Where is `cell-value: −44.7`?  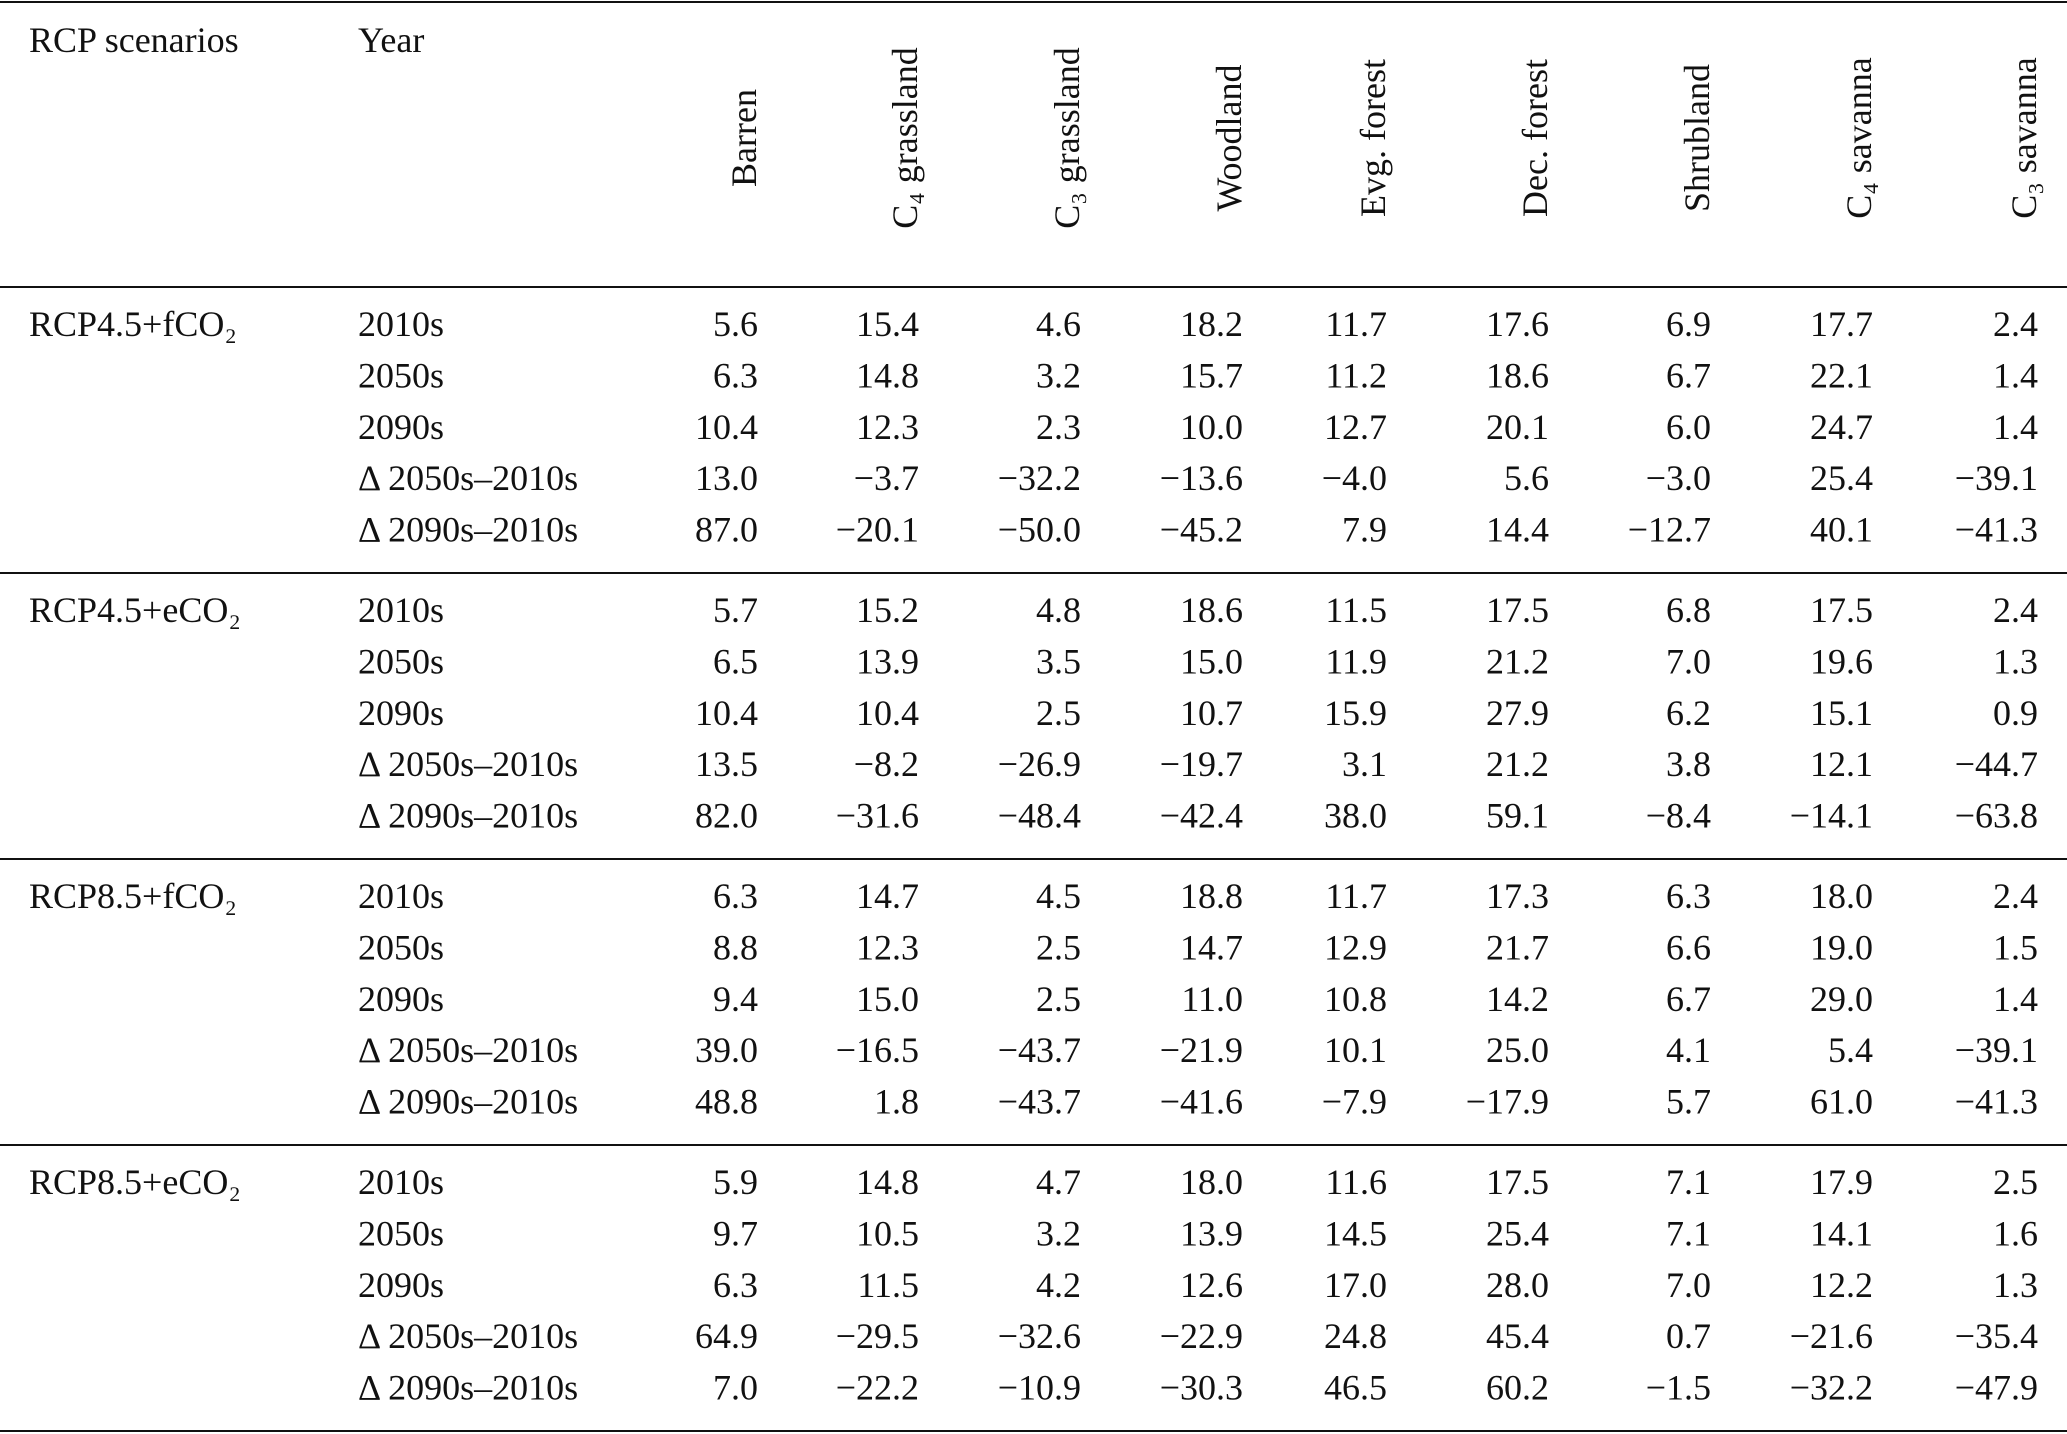
cell-value: −44.7 is located at coordinates (1996, 764).